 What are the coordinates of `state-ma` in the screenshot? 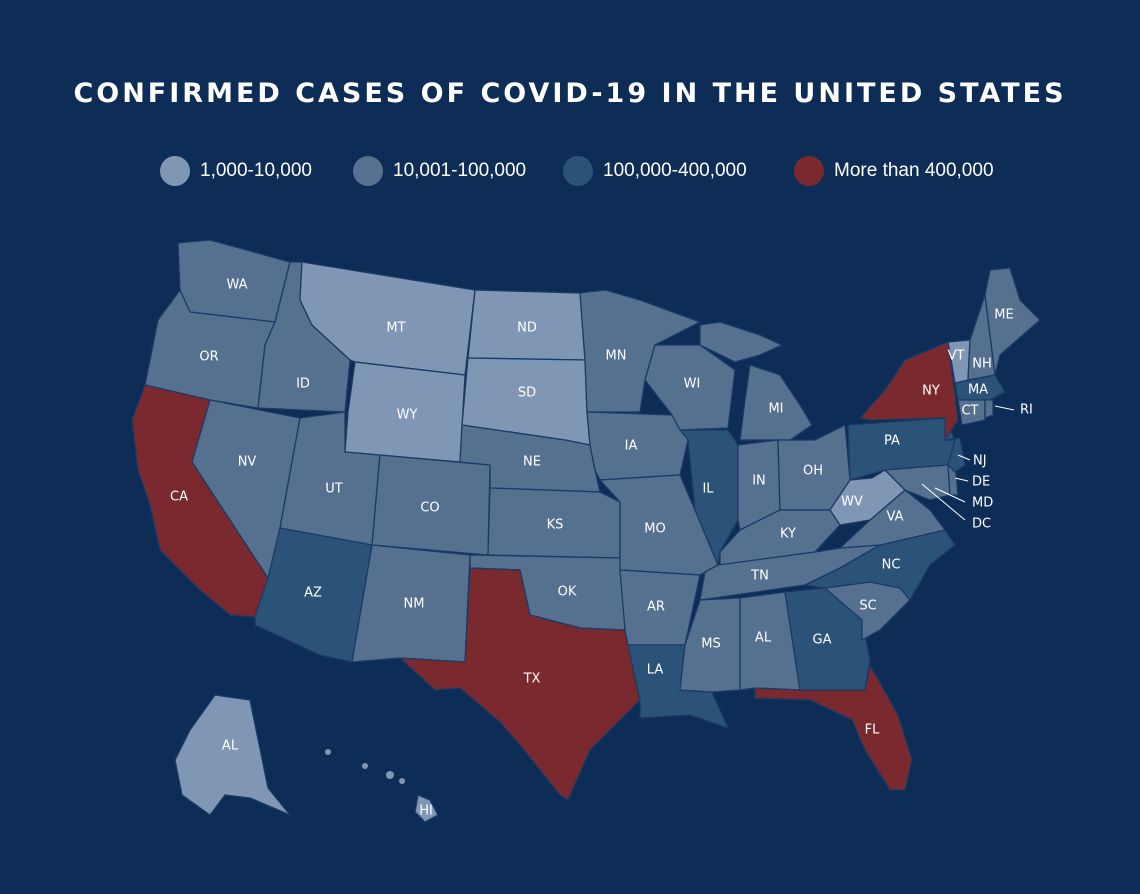 It's located at (980, 387).